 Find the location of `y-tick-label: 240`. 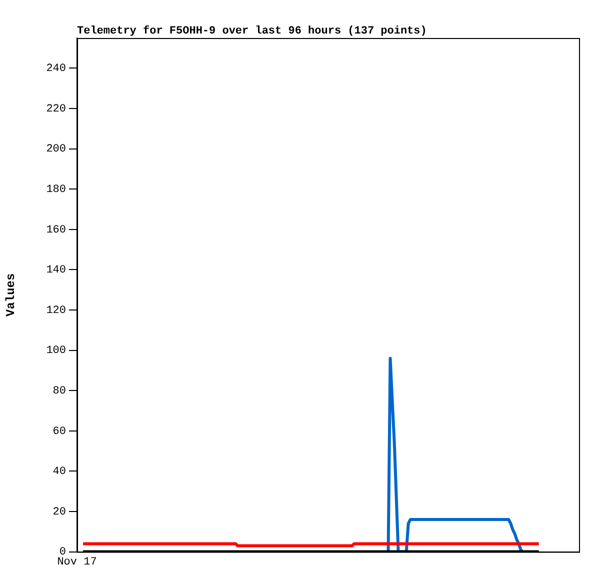

y-tick-label: 240 is located at coordinates (56, 69).